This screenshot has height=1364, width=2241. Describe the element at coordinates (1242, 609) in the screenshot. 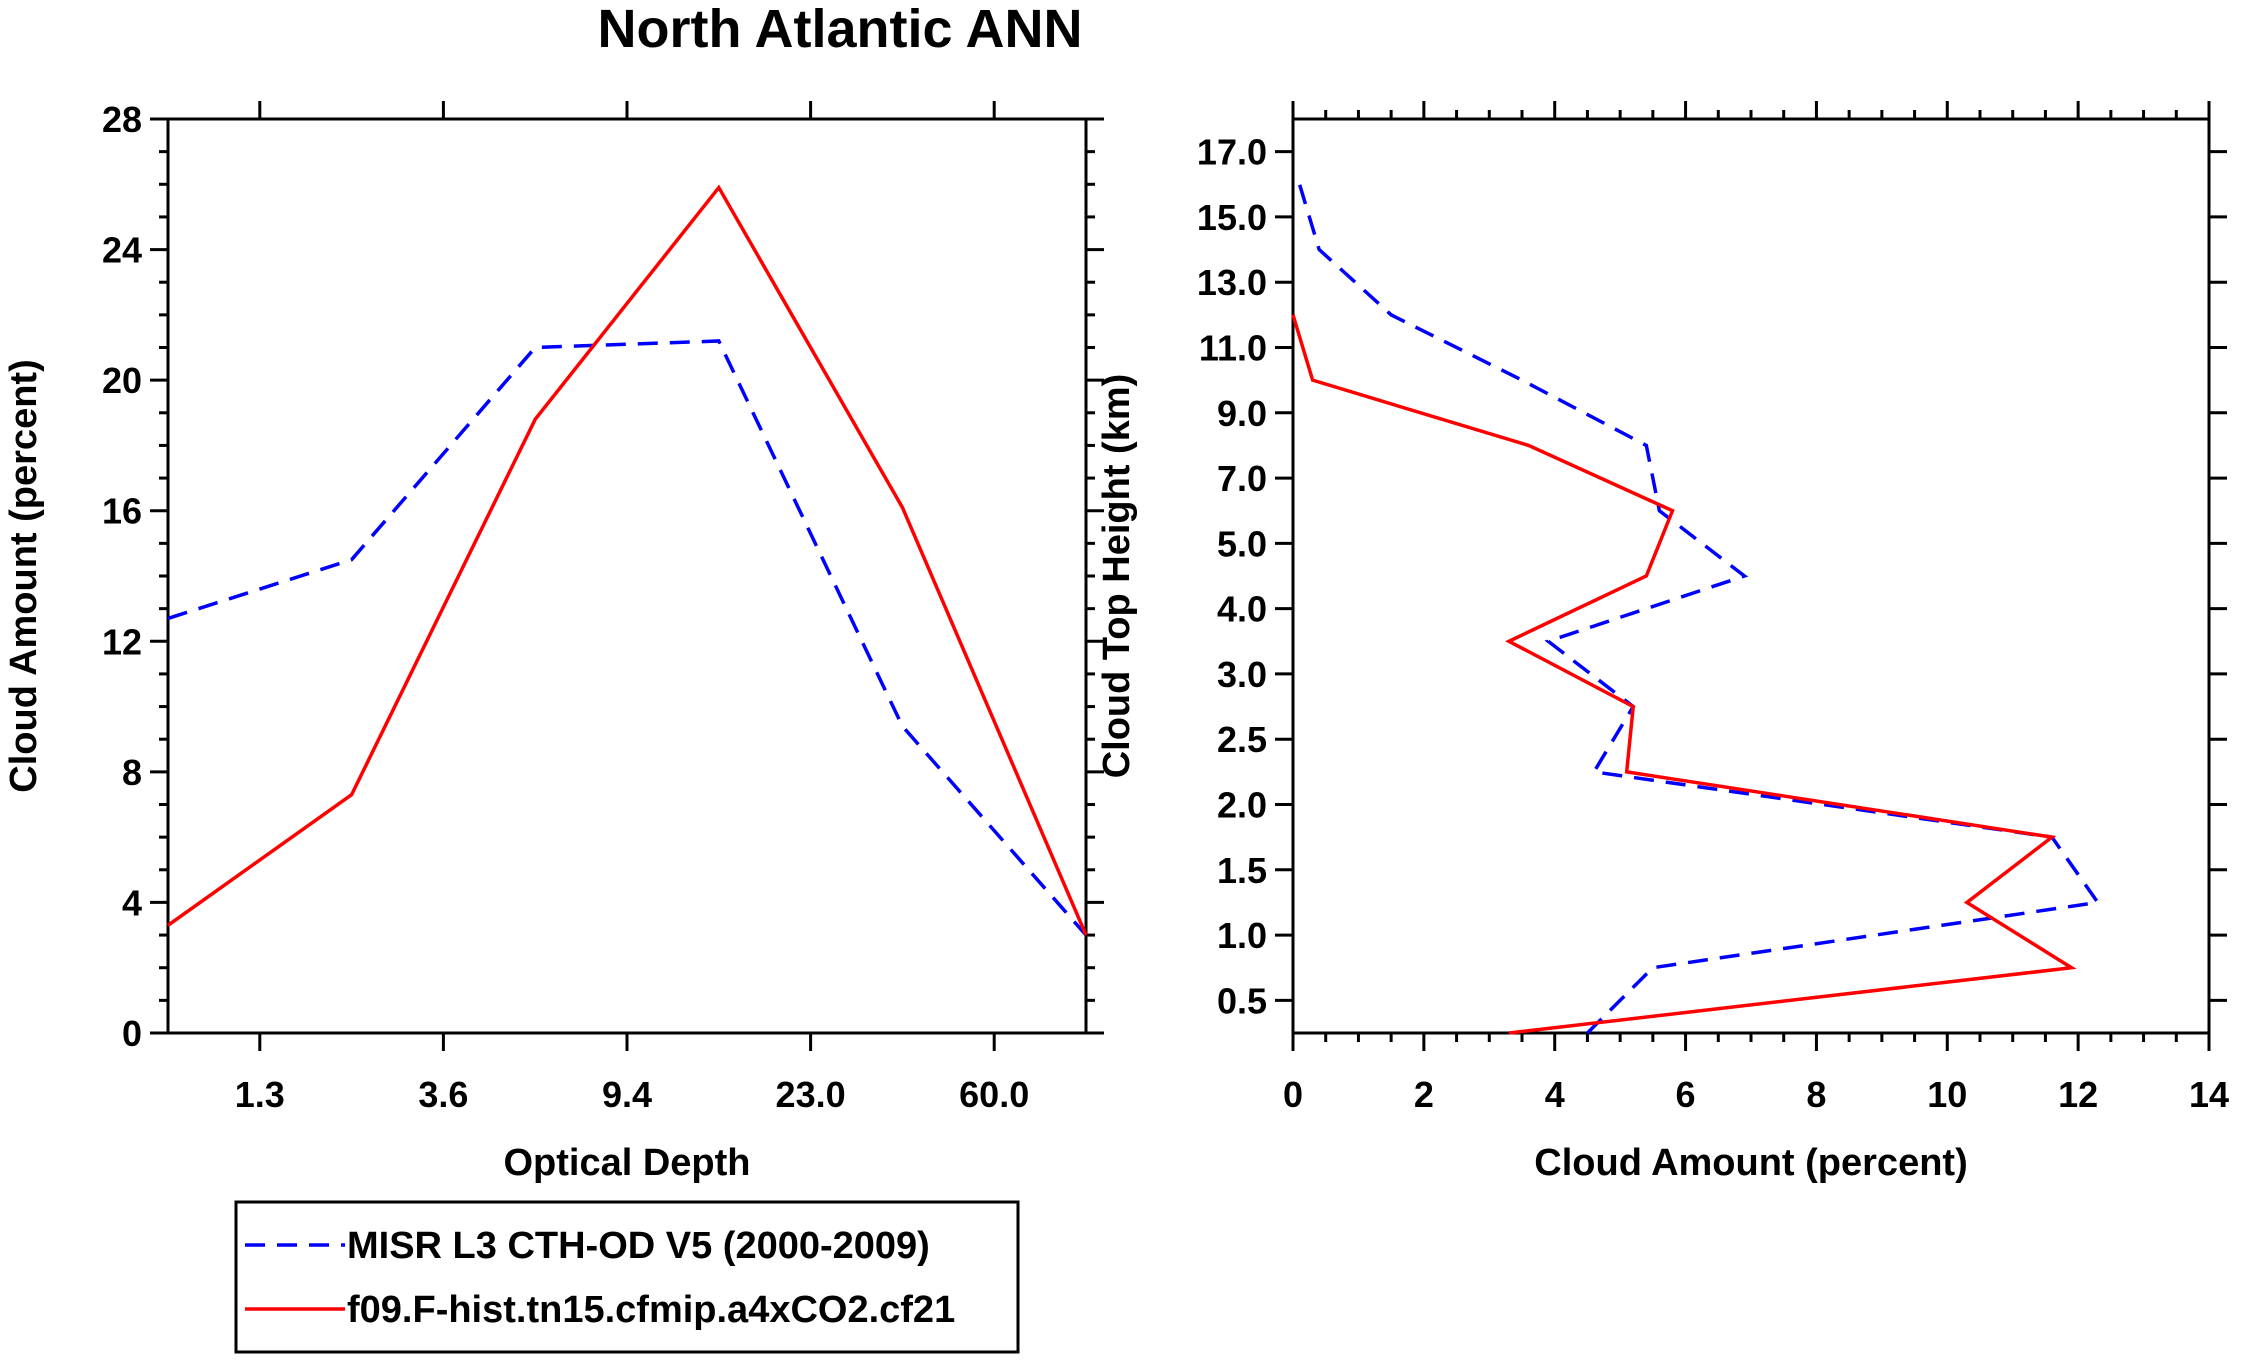

I see `right-y-tick-label: 4.0` at that location.